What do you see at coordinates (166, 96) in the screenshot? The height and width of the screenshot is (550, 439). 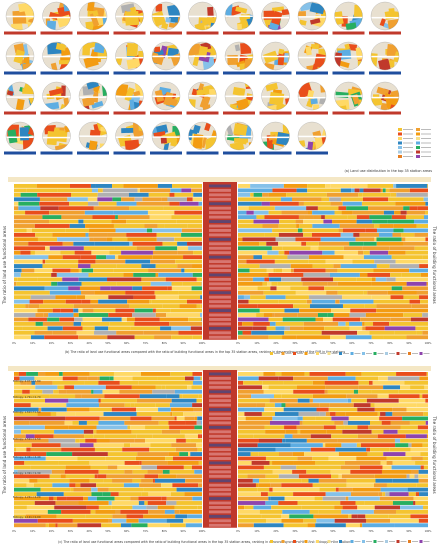 I see `map-outline` at bounding box center [166, 96].